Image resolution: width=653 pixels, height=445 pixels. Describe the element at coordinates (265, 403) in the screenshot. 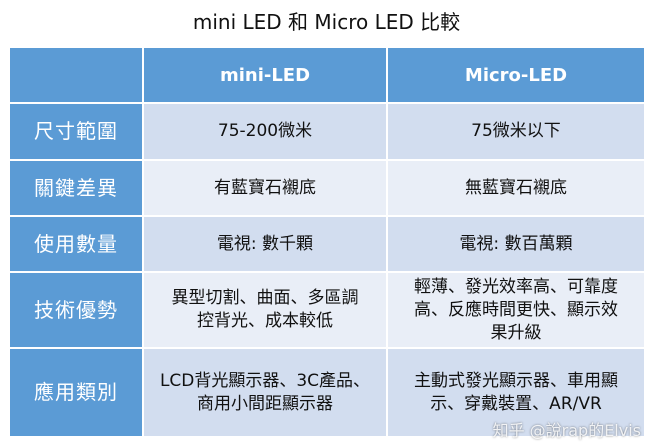

I see `cell-line: 商用小間距顯示器` at that location.